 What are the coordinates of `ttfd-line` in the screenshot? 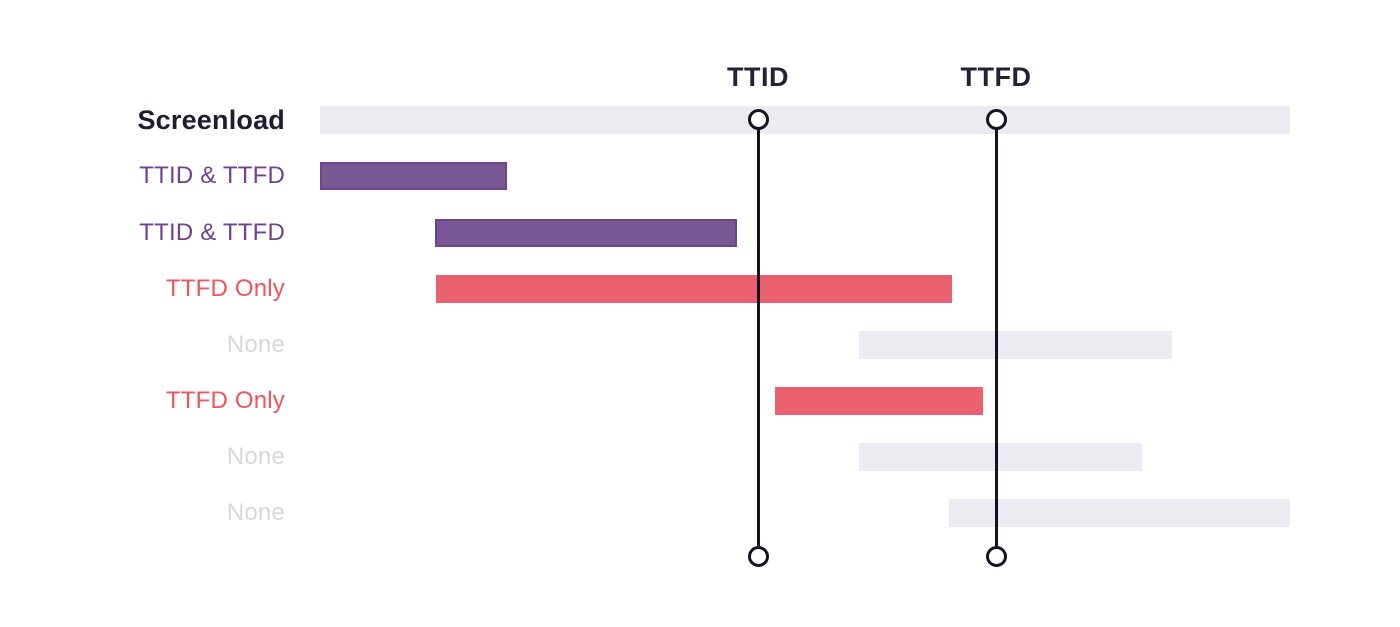 It's located at (996, 337).